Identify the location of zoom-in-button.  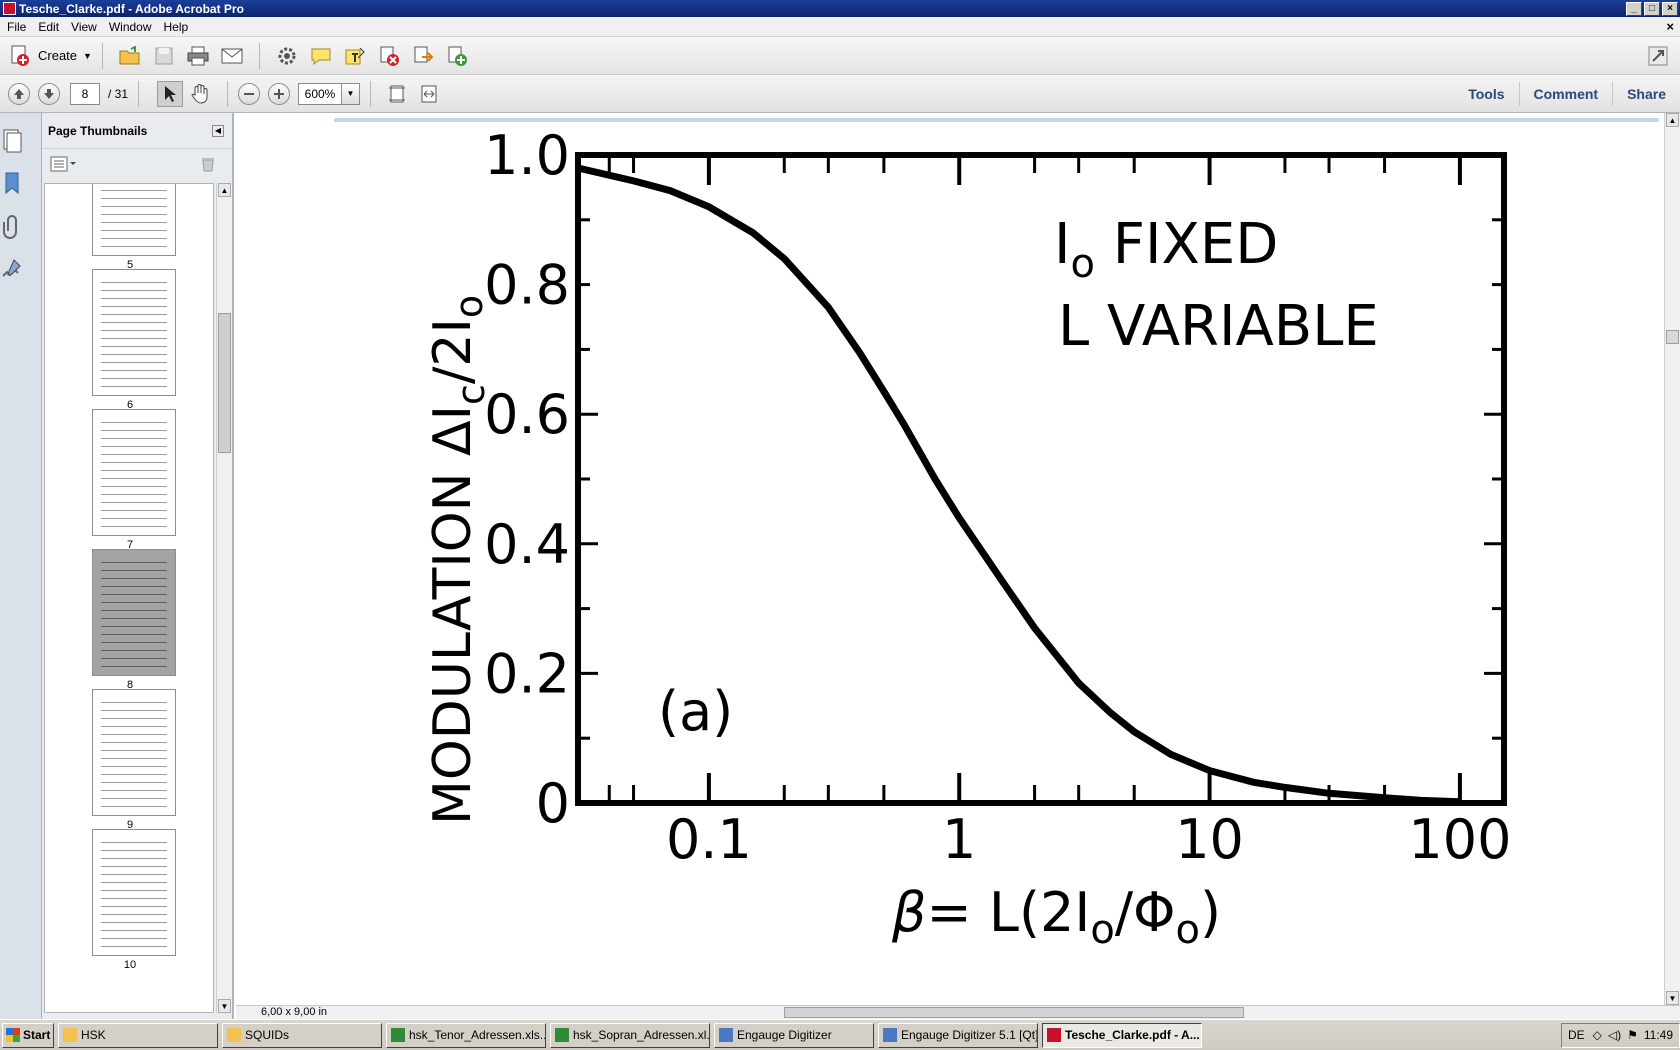
(279, 93).